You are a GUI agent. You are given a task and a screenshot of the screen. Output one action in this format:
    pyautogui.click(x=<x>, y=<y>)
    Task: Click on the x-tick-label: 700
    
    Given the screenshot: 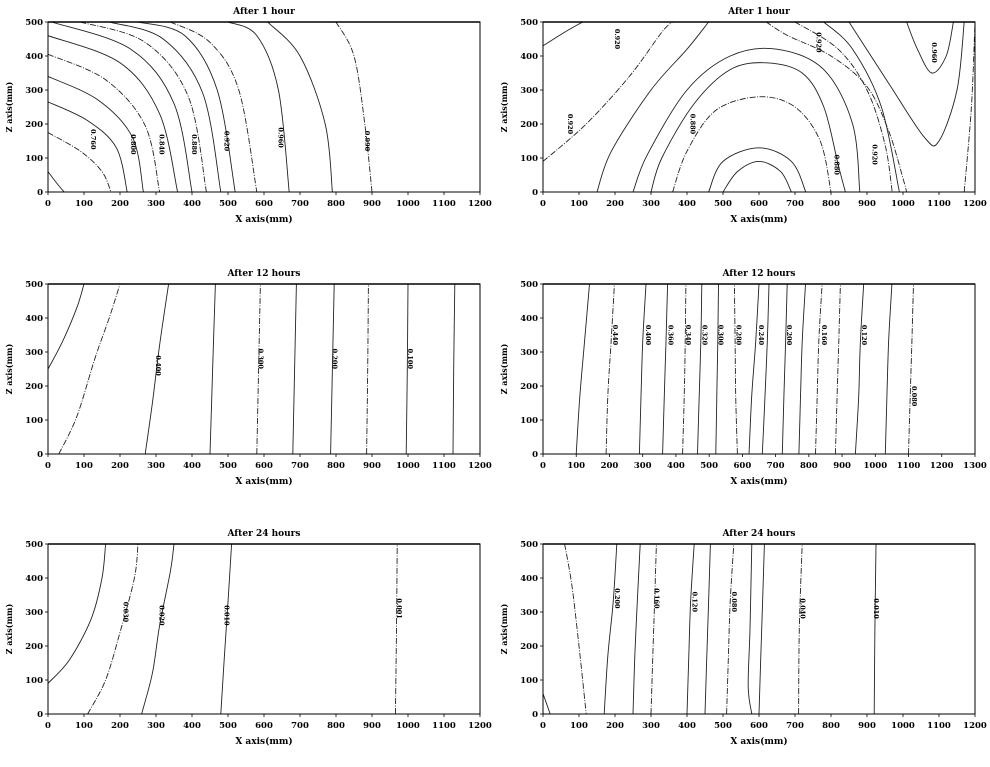 What is the action you would take?
    pyautogui.click(x=776, y=466)
    